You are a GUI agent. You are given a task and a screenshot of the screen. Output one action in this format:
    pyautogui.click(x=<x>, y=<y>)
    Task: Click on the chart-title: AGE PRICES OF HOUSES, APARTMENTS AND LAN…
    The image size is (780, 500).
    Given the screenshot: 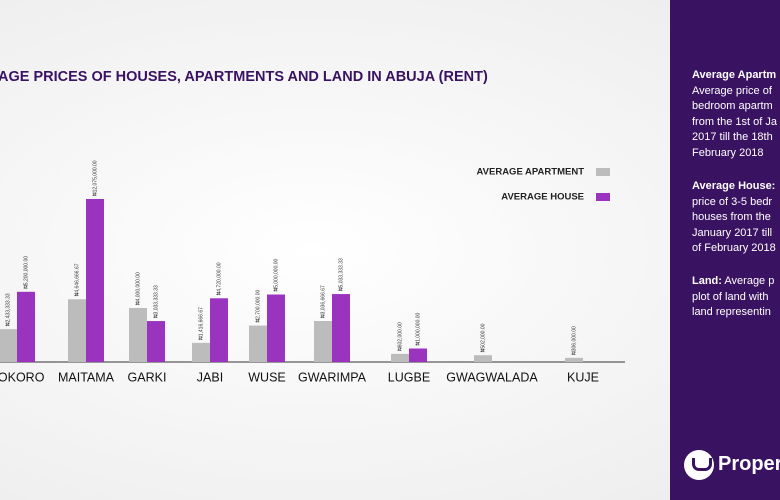 What is the action you would take?
    pyautogui.click(x=244, y=77)
    